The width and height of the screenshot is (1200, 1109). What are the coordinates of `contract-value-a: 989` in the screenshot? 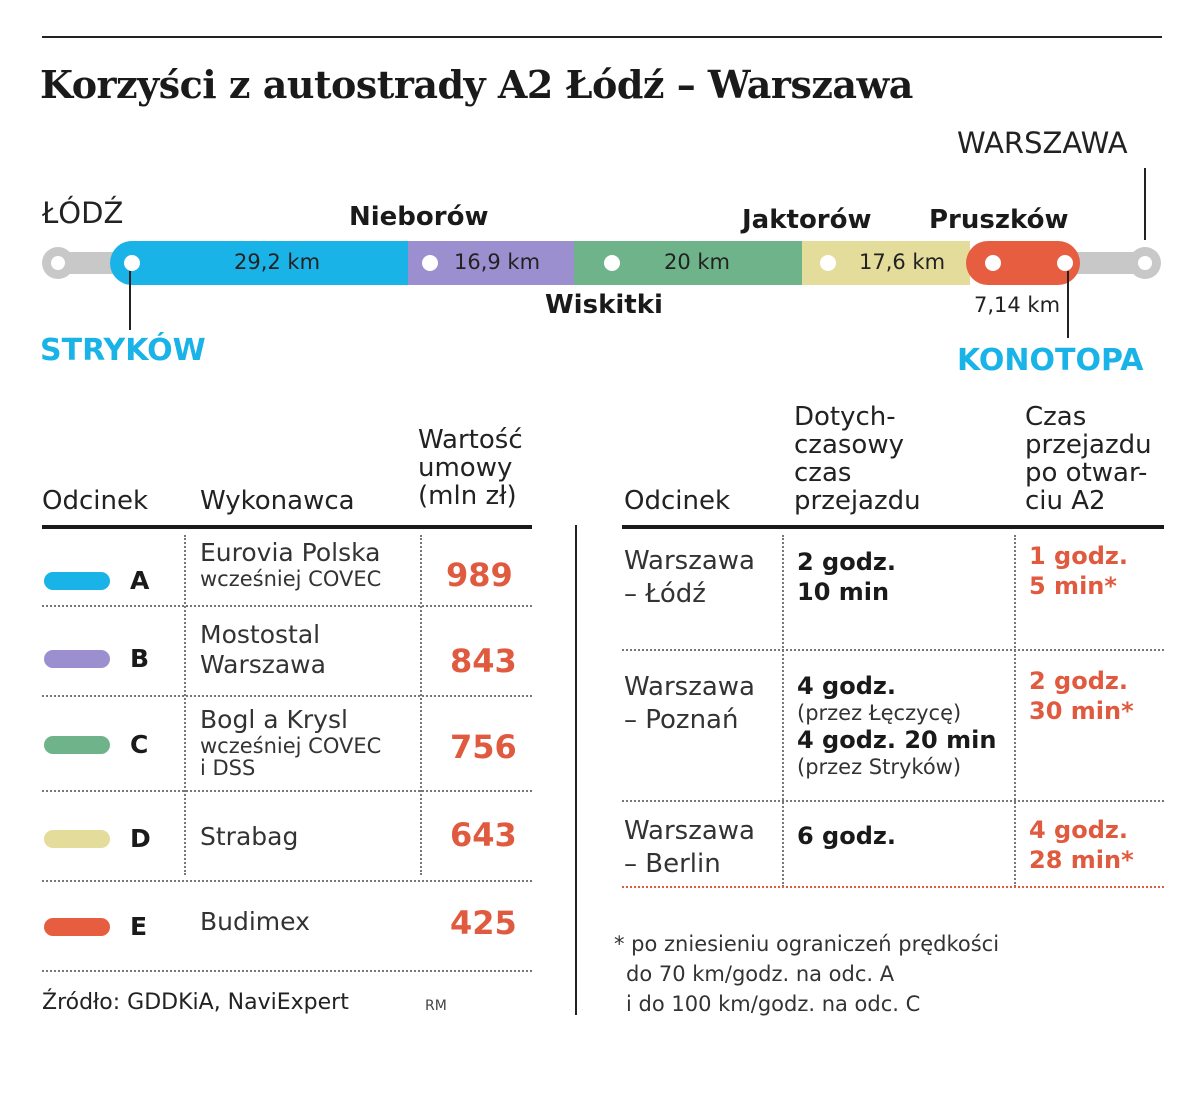 It's located at (479, 575).